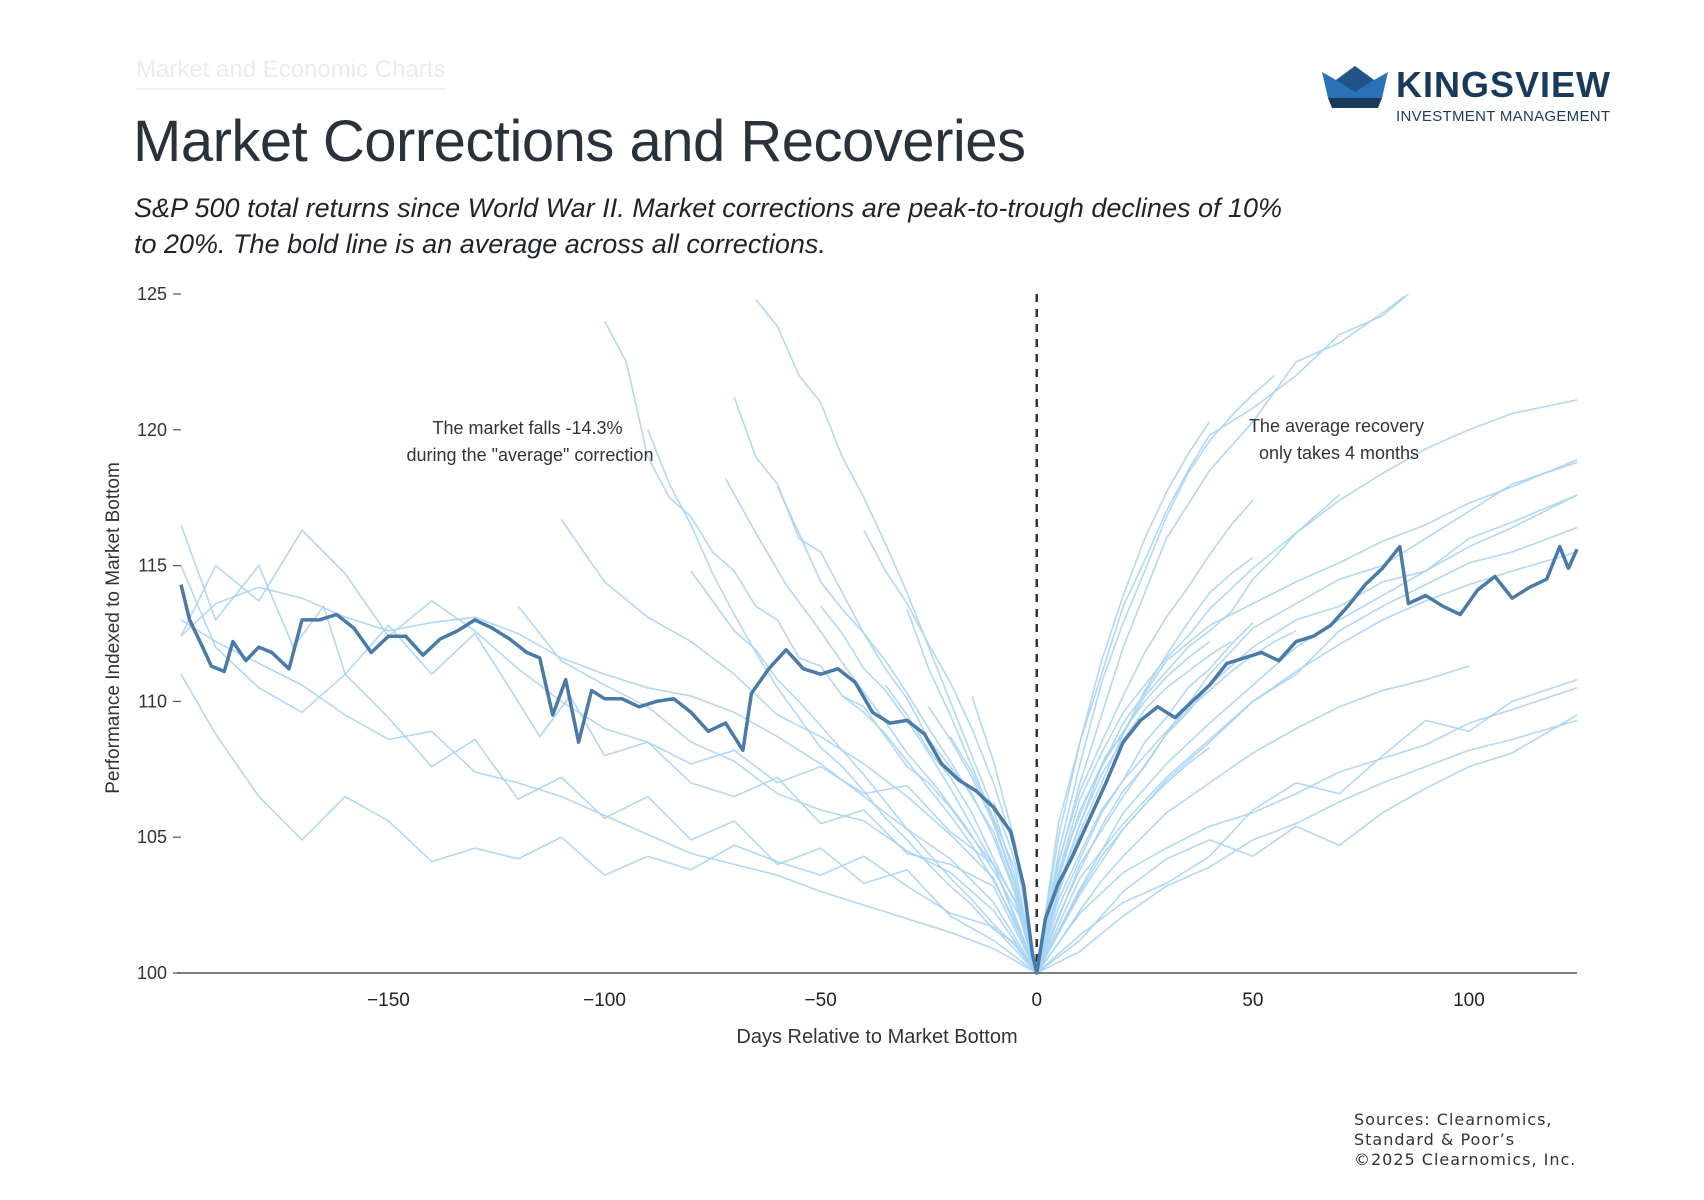 The width and height of the screenshot is (1704, 1200). I want to click on x-tick-label: 100, so click(1469, 1000).